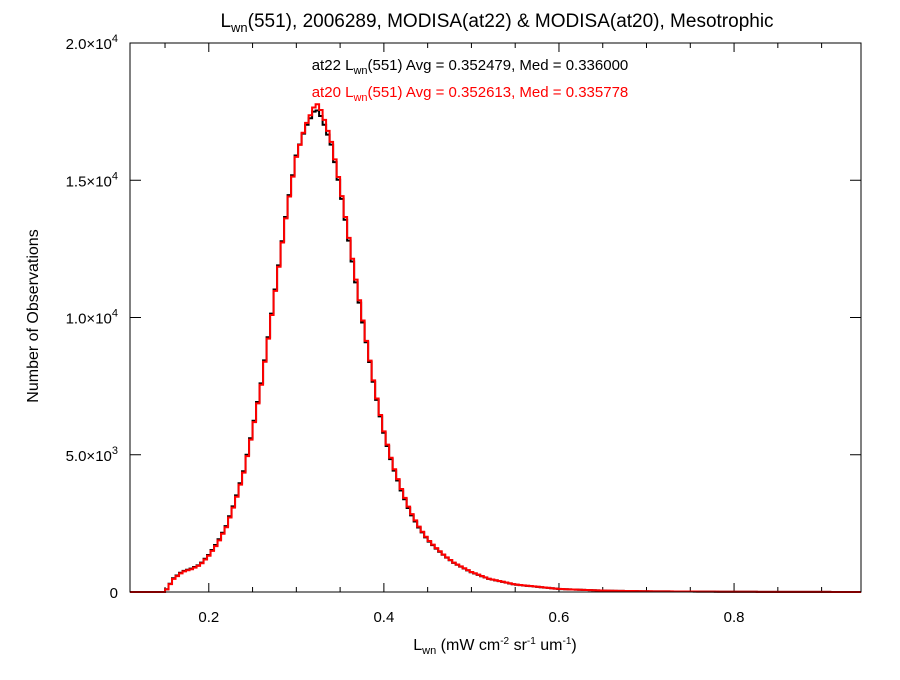 The image size is (900, 680). Describe the element at coordinates (92, 318) in the screenshot. I see `y-tick-label-2: 1.0×10⁴` at that location.